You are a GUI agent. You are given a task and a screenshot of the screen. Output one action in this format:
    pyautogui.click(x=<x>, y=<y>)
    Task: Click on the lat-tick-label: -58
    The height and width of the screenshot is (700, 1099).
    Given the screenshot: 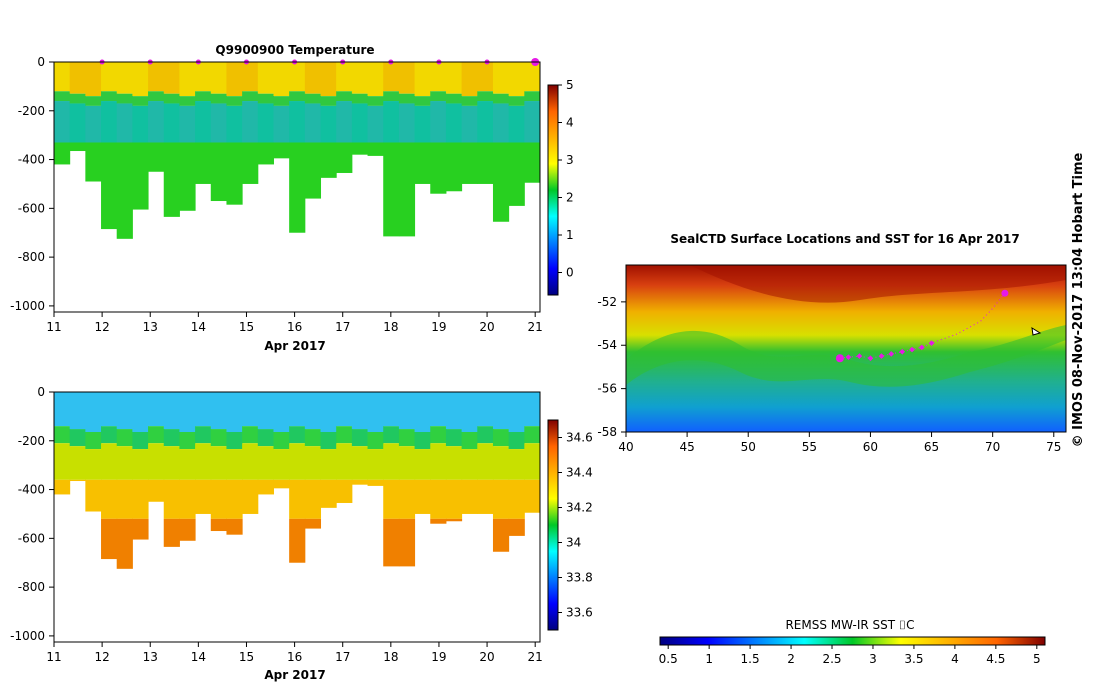 What is the action you would take?
    pyautogui.click(x=607, y=432)
    